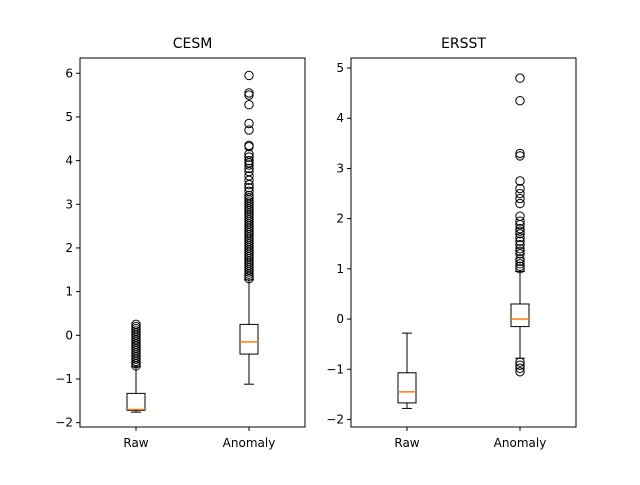  I want to click on subplot-title: CESM, so click(193, 44).